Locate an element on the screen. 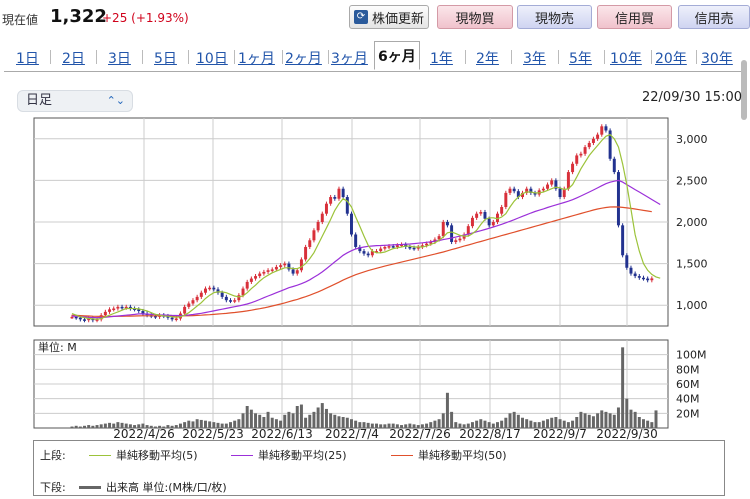  tab-5y: 5年 is located at coordinates (580, 59).